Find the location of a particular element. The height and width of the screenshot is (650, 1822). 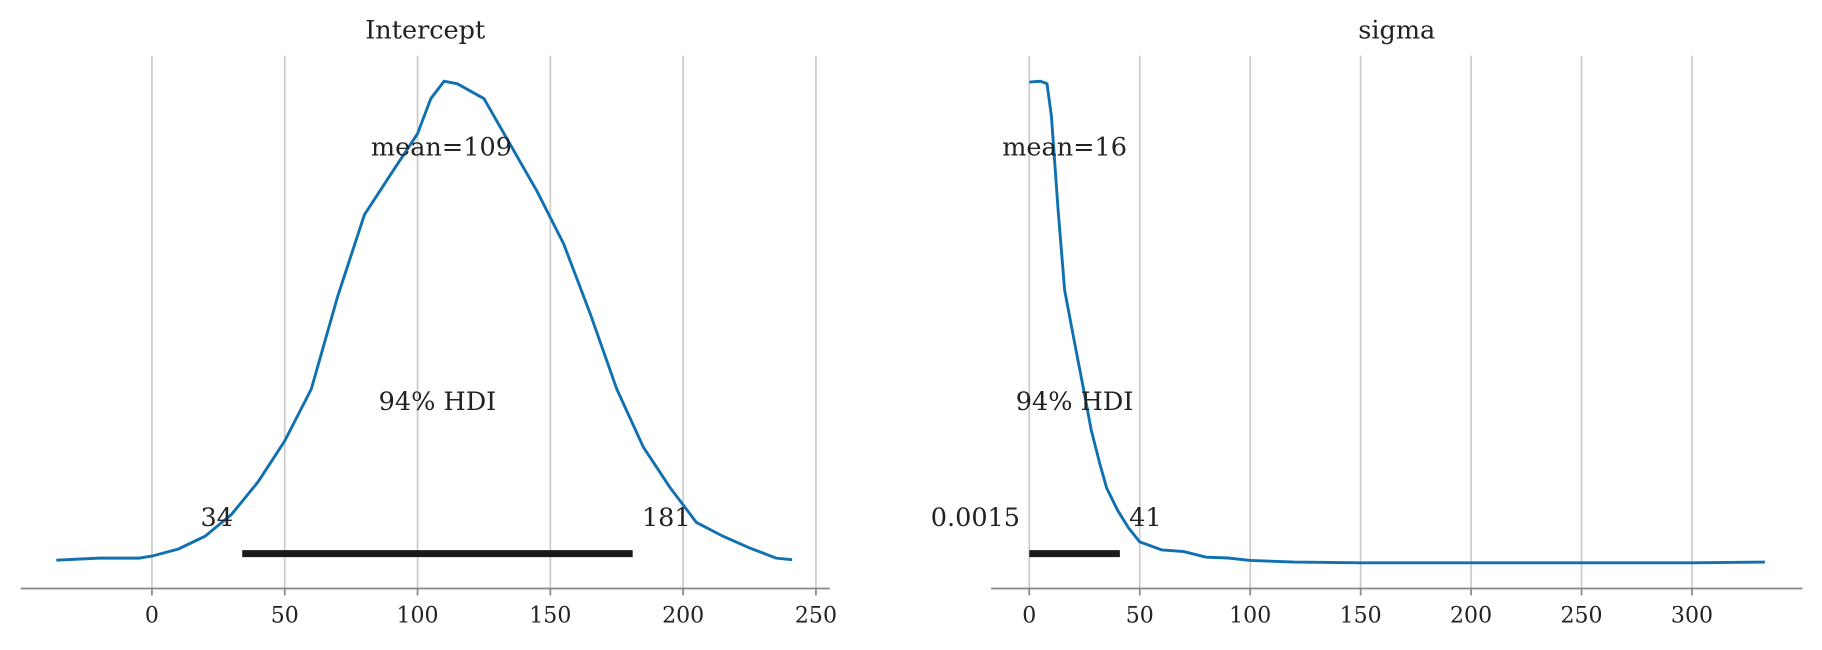

panel-title: sigma is located at coordinates (1396, 30).